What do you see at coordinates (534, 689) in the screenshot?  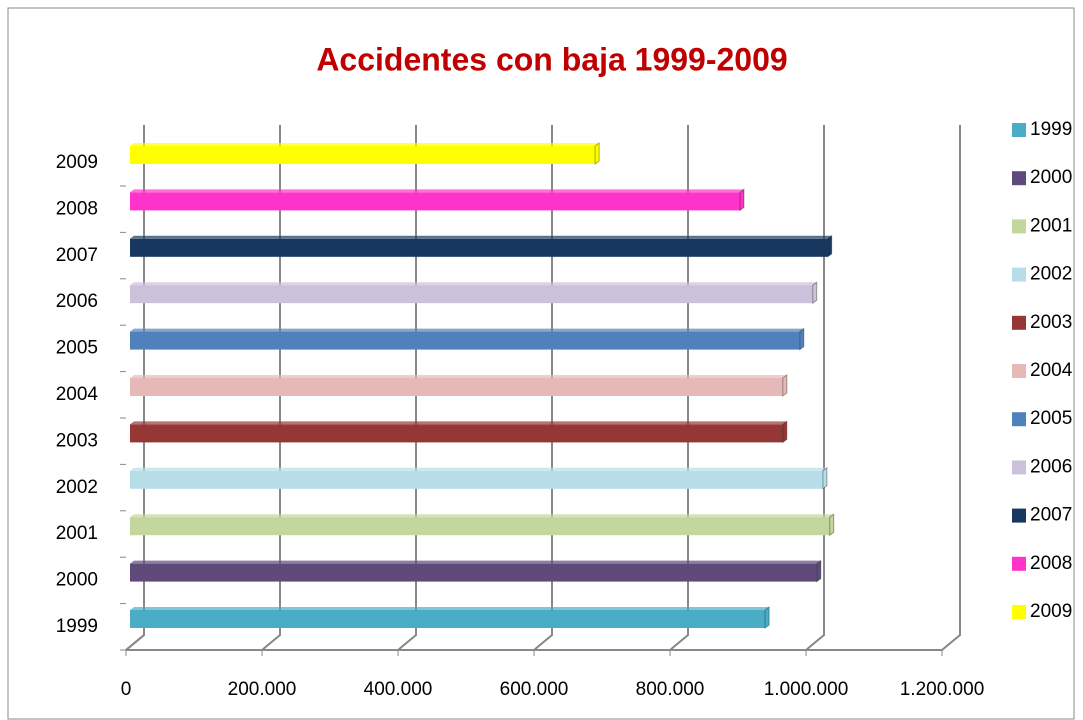 I see `x-tick-label: 600.000` at bounding box center [534, 689].